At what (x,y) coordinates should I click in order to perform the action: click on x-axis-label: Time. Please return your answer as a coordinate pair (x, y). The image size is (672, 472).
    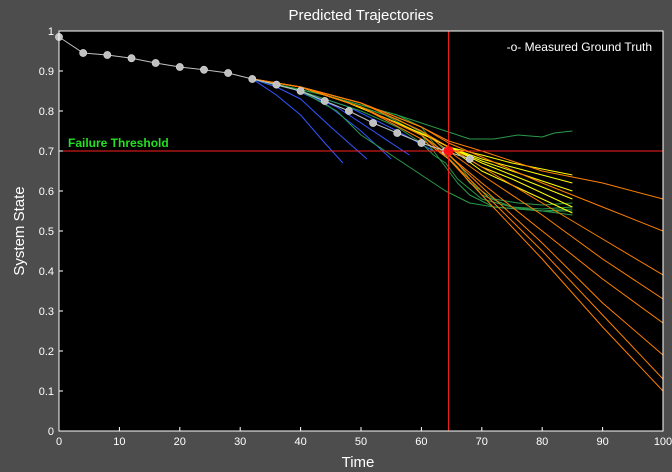
    Looking at the image, I should click on (358, 462).